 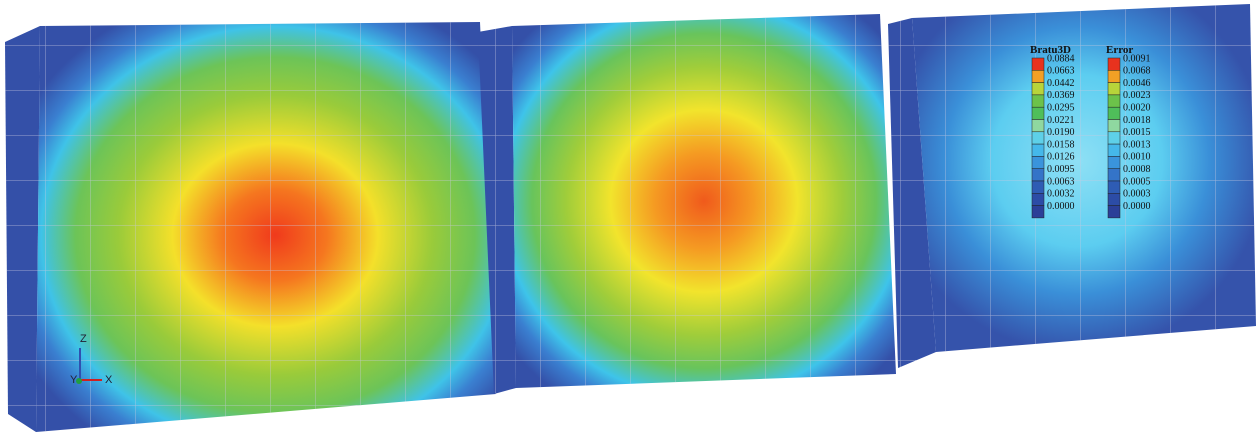 I want to click on legend-label: 0.0221, so click(x=1061, y=120).